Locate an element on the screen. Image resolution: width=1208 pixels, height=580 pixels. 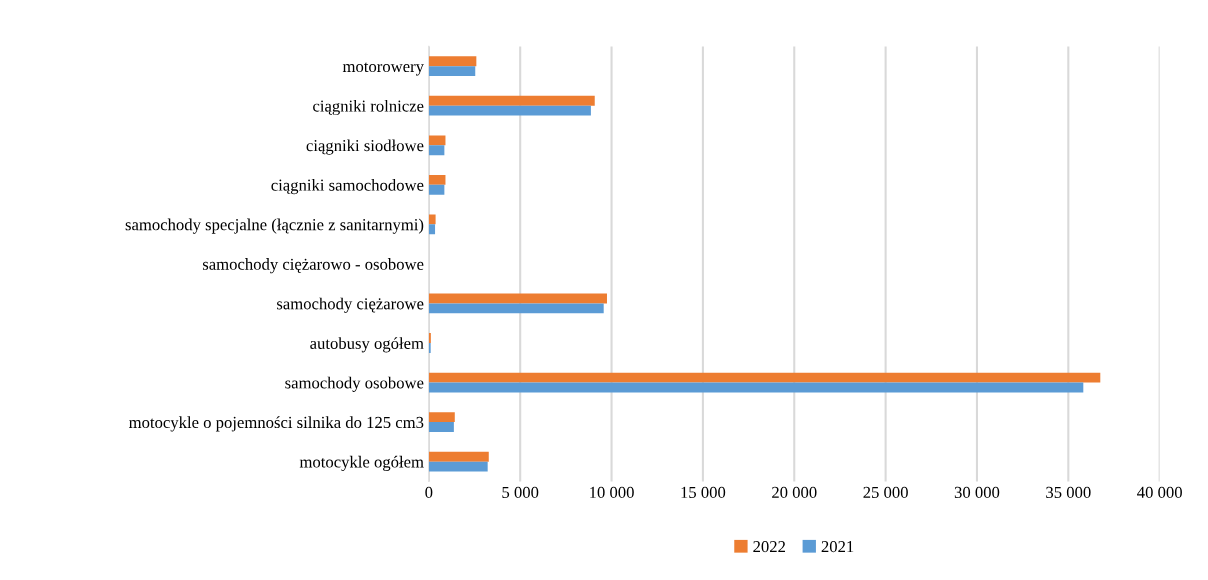
x-tick-label: 30 000 is located at coordinates (977, 492).